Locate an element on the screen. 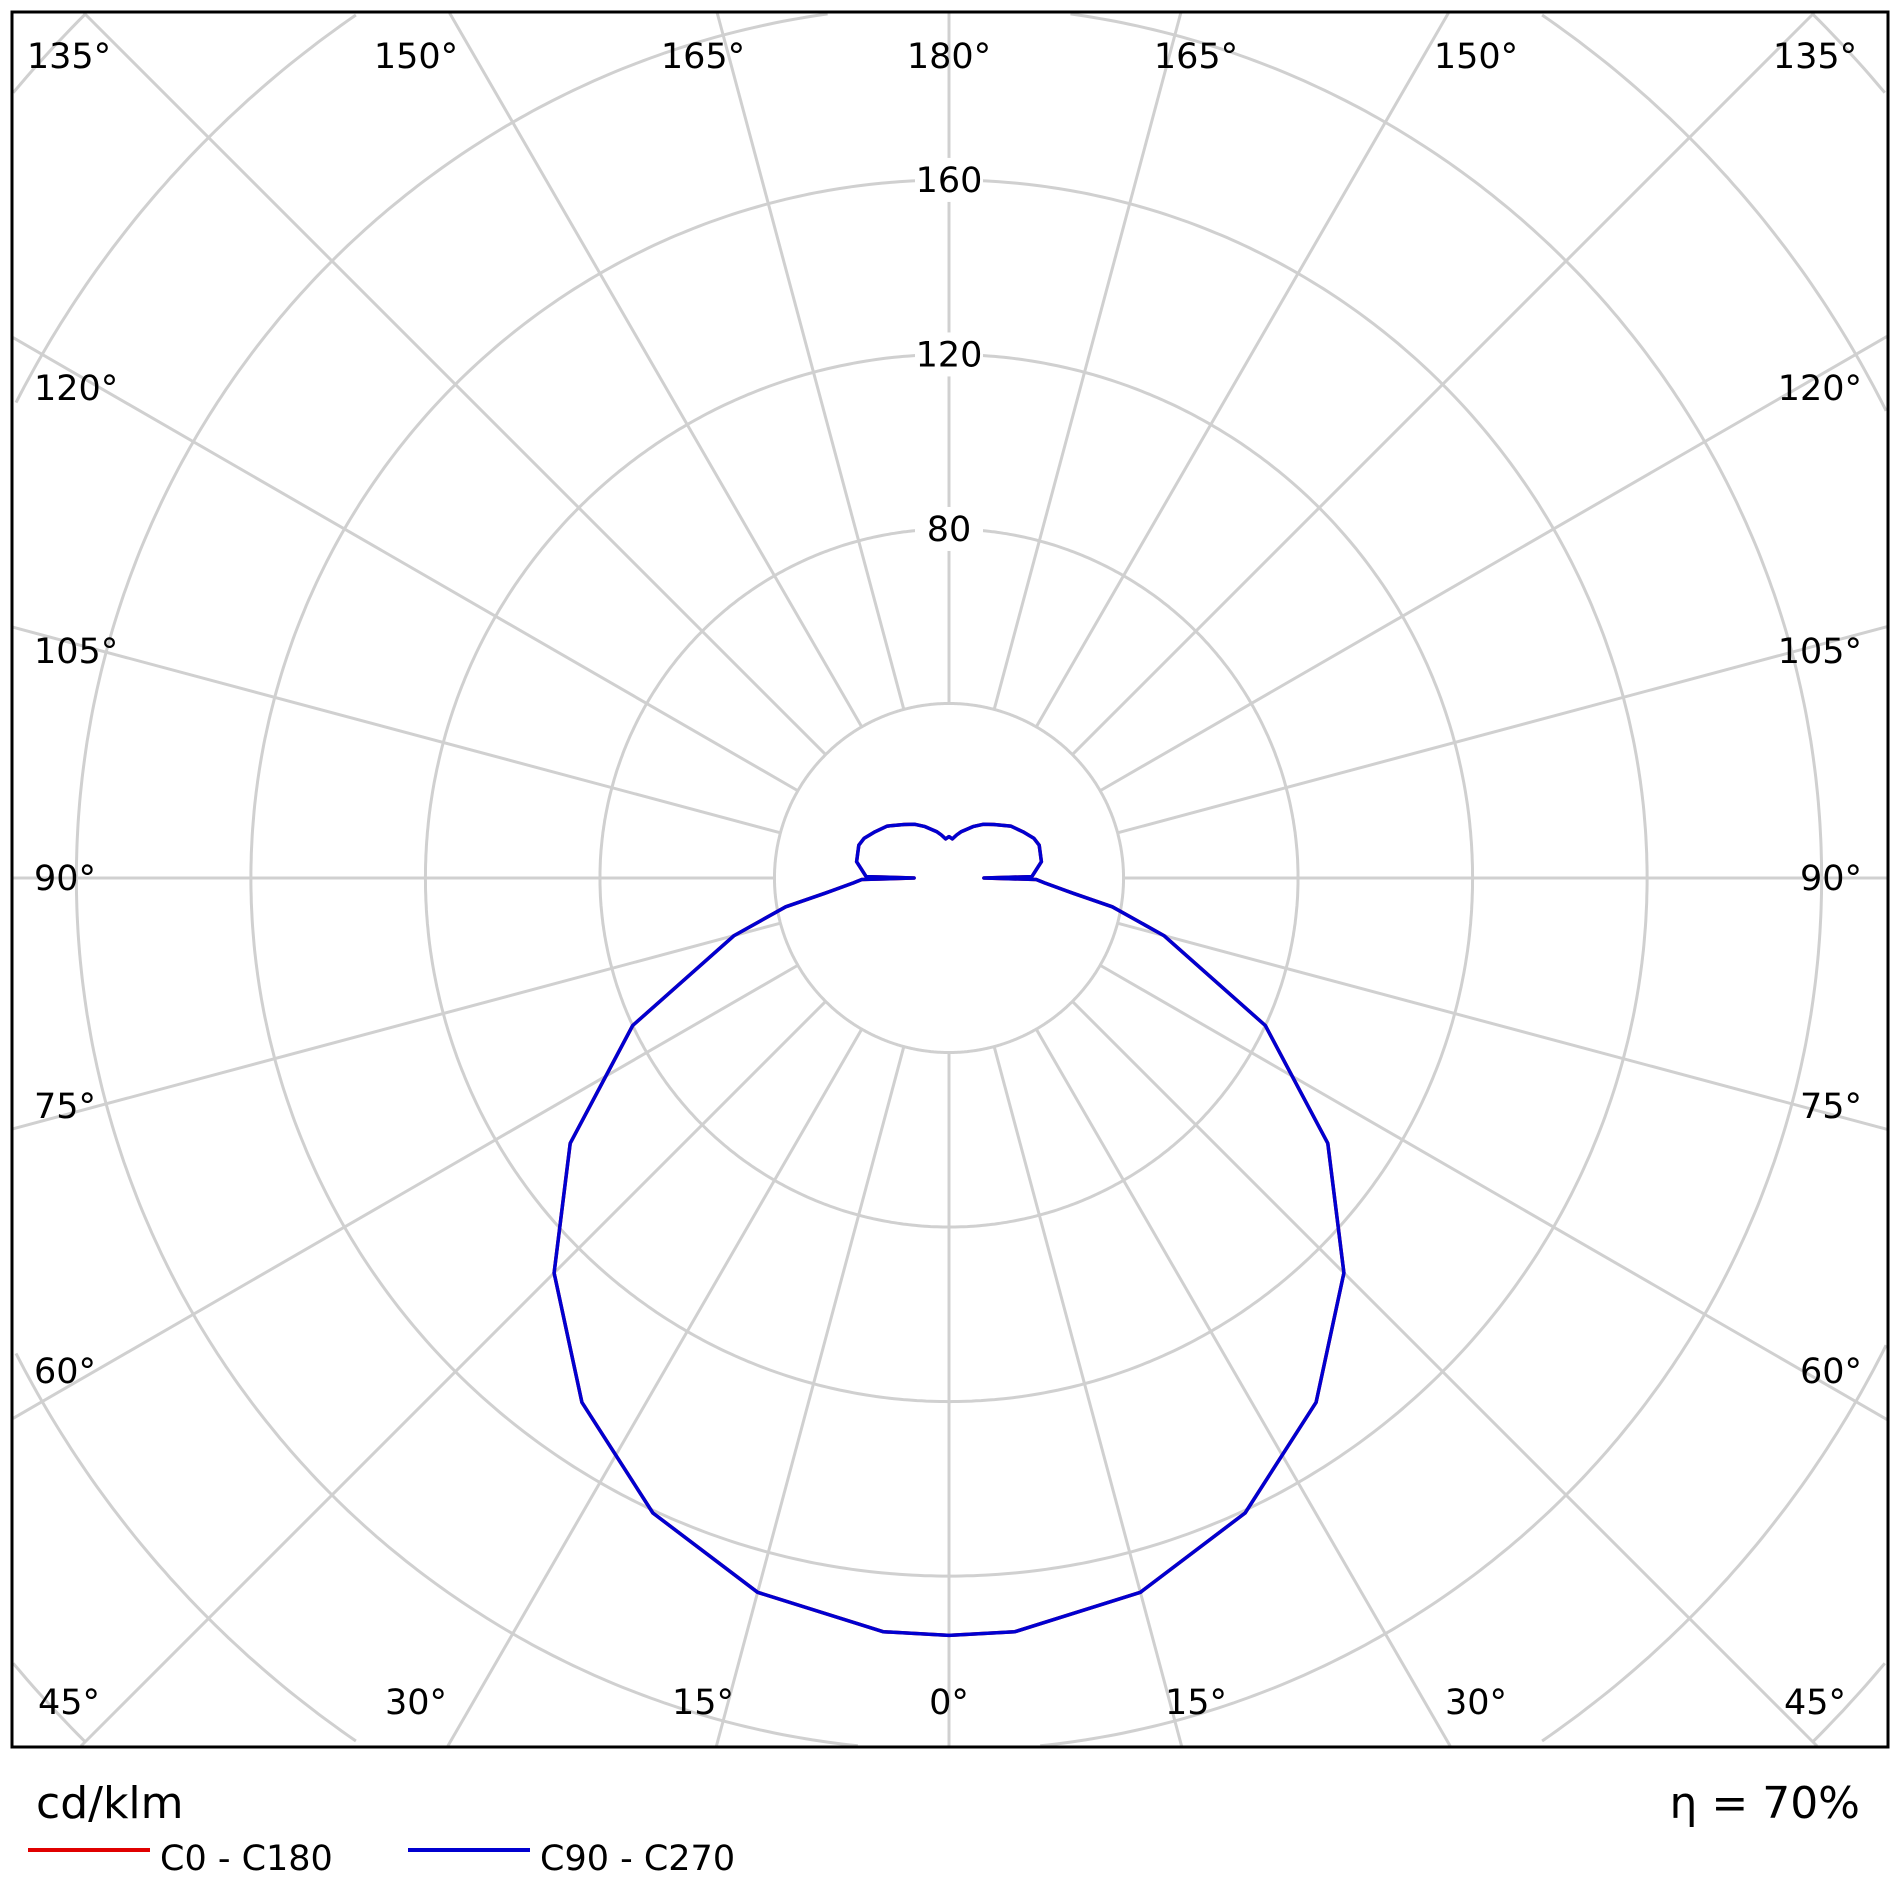 This screenshot has width=1900, height=1900. efficiency-label: η = 70% is located at coordinates (1764, 1803).